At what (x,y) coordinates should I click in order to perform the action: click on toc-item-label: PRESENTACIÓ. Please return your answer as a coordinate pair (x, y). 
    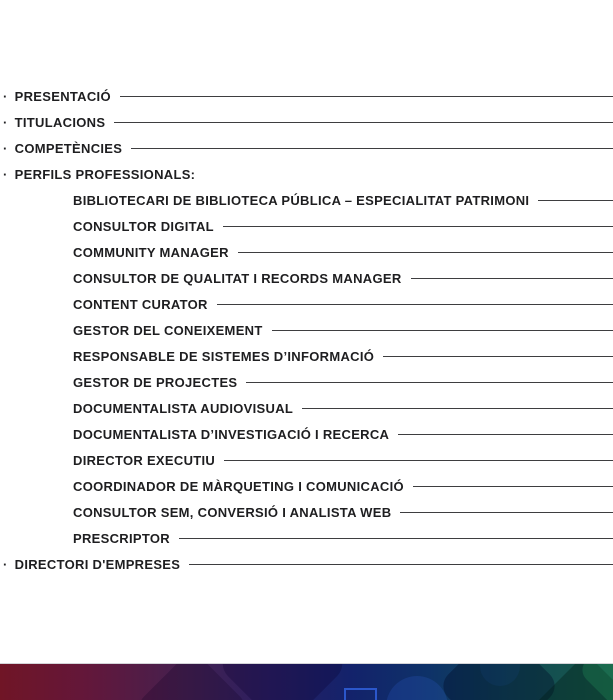
    Looking at the image, I should click on (62, 96).